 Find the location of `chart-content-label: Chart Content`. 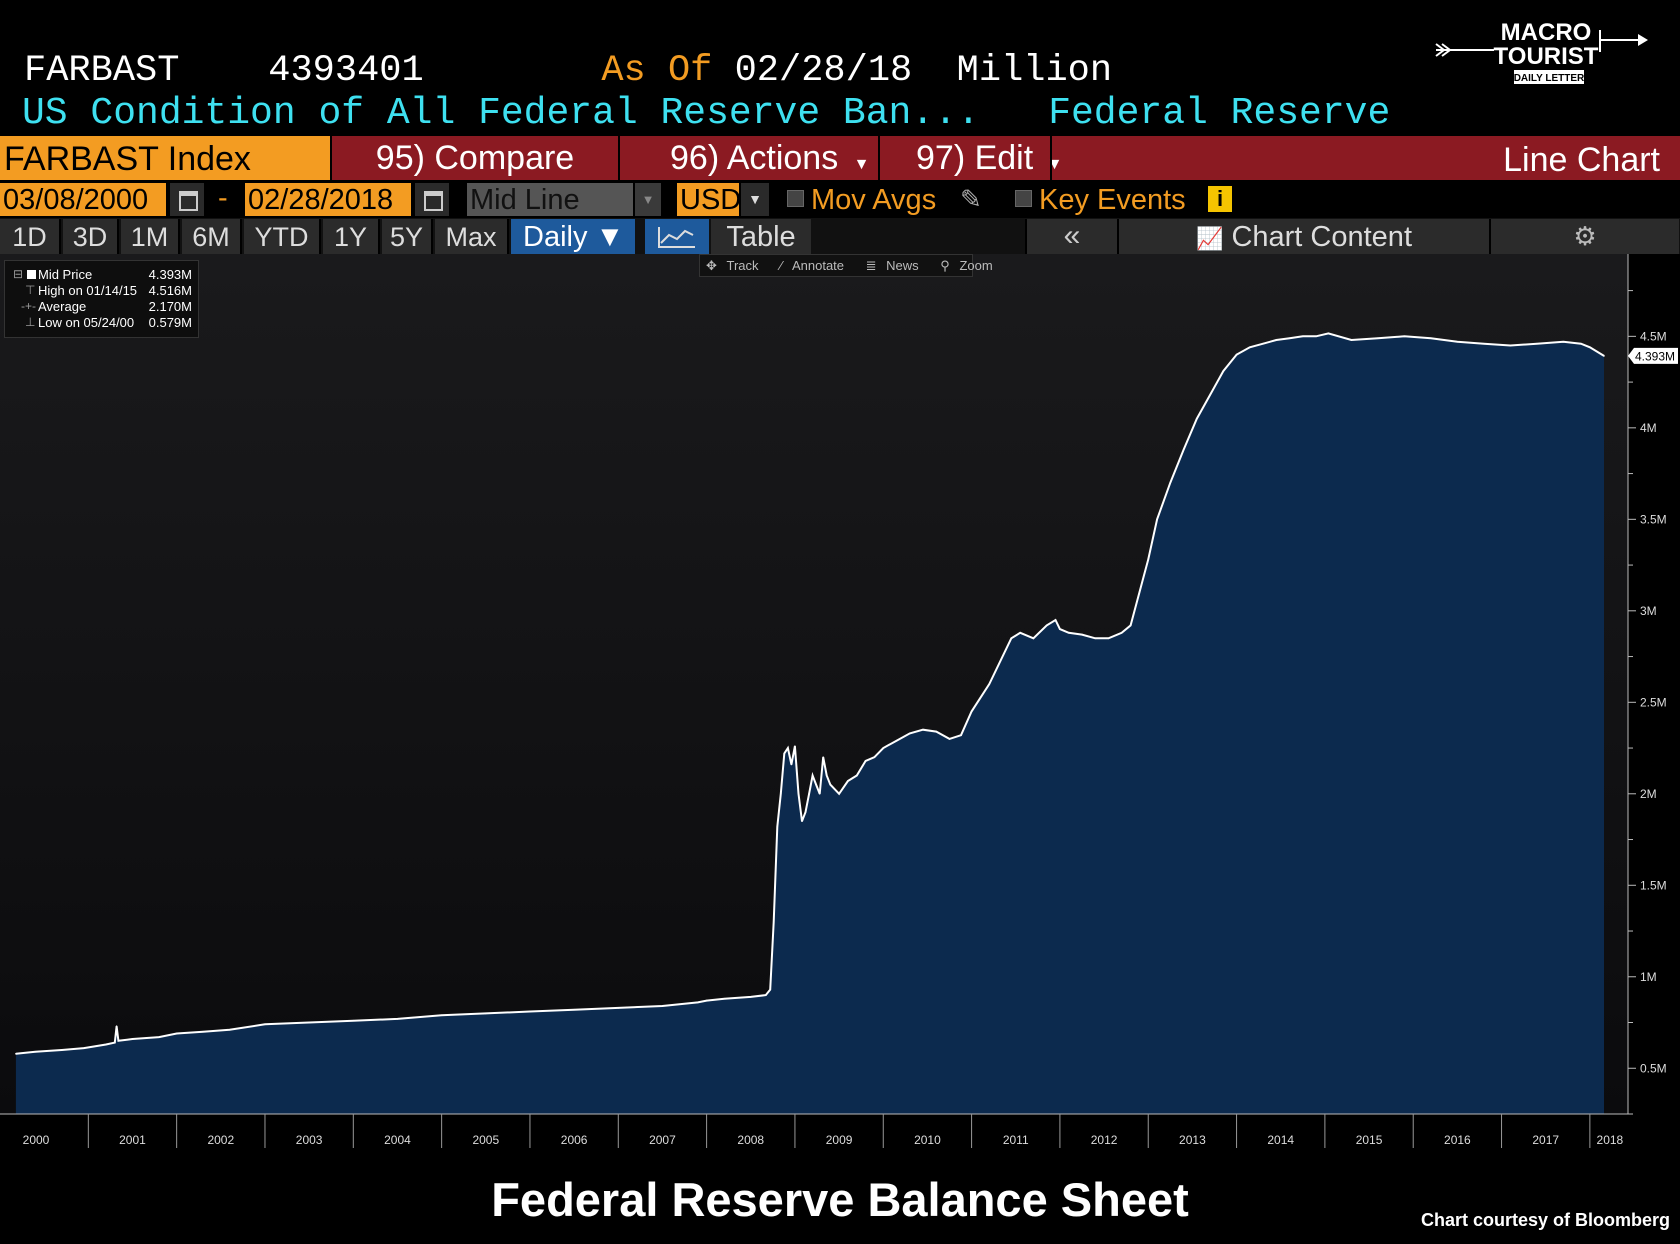

chart-content-label: Chart Content is located at coordinates (1321, 237).